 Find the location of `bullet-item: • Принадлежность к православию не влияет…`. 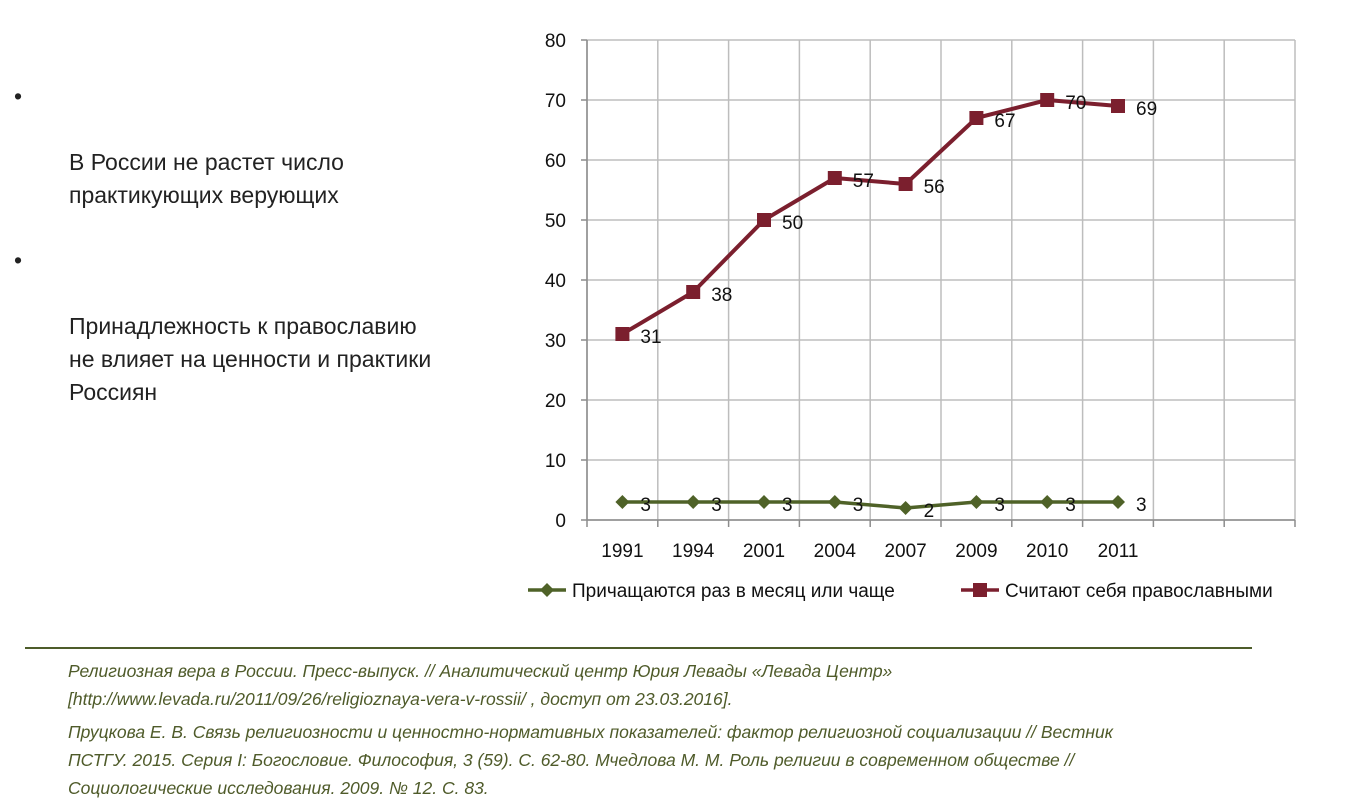

bullet-item: • Принадлежность к православию не влияет… is located at coordinates (254, 326).